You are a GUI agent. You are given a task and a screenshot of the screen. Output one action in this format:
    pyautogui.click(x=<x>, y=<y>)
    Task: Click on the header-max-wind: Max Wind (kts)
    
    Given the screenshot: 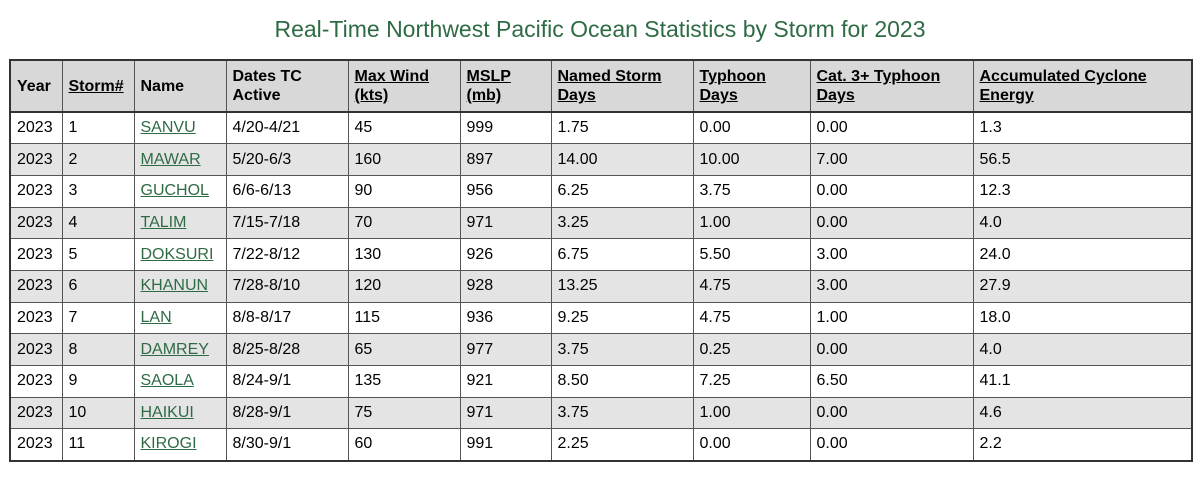 What is the action you would take?
    pyautogui.click(x=404, y=86)
    